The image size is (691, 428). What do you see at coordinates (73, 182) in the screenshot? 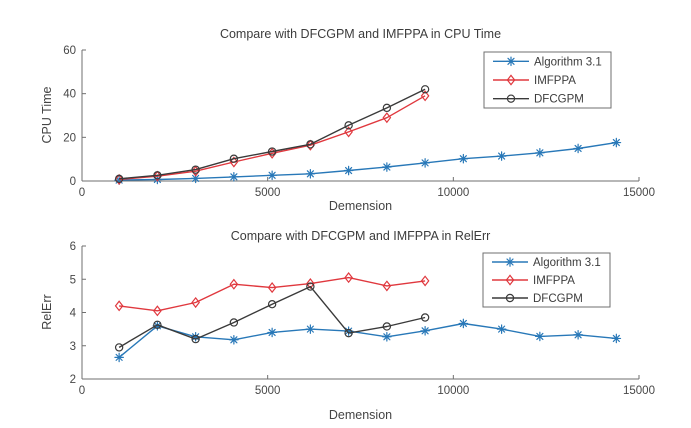
I see `cpu-time-chart-y-tick-label: 0` at bounding box center [73, 182].